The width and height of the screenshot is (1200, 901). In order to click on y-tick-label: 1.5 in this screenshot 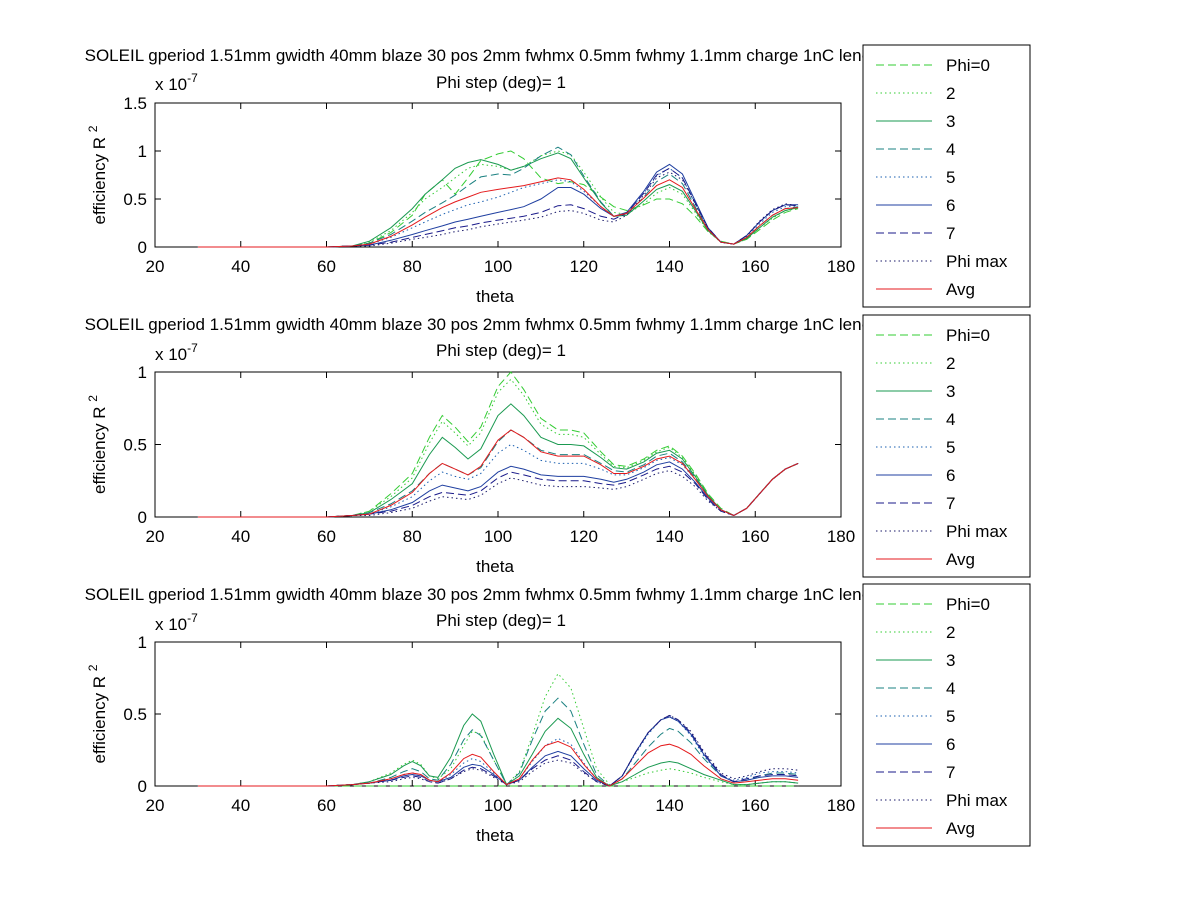, I will do `click(135, 103)`.